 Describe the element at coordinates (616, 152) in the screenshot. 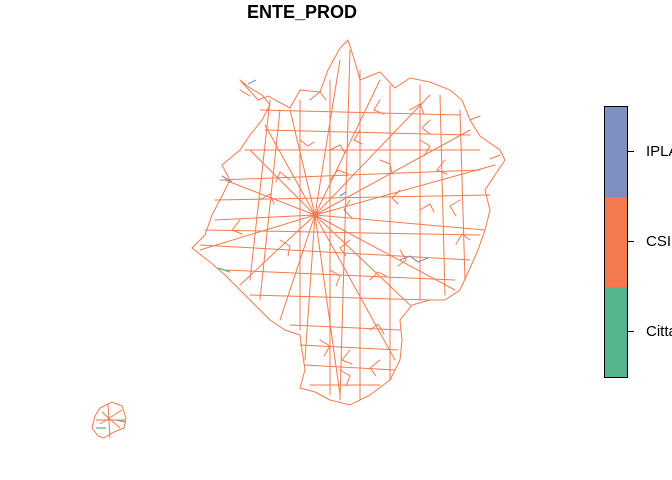

I see `legend-band-ipla` at that location.